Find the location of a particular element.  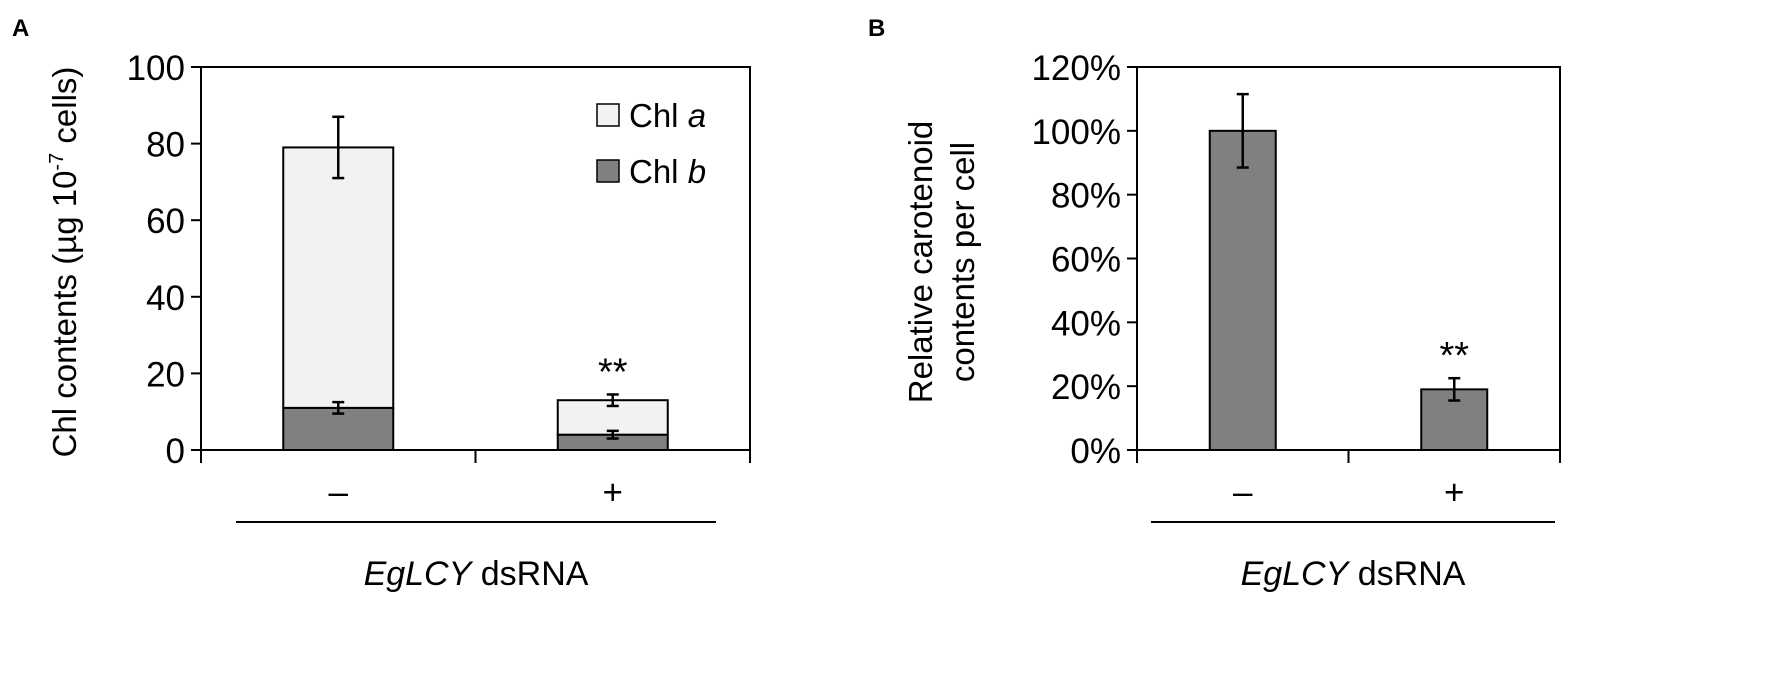

panel-b-significance: ** is located at coordinates (1454, 356).